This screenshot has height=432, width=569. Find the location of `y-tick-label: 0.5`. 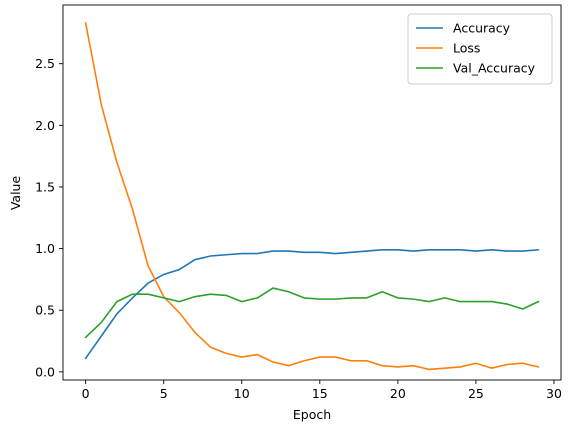

y-tick-label: 0.5 is located at coordinates (45, 310).